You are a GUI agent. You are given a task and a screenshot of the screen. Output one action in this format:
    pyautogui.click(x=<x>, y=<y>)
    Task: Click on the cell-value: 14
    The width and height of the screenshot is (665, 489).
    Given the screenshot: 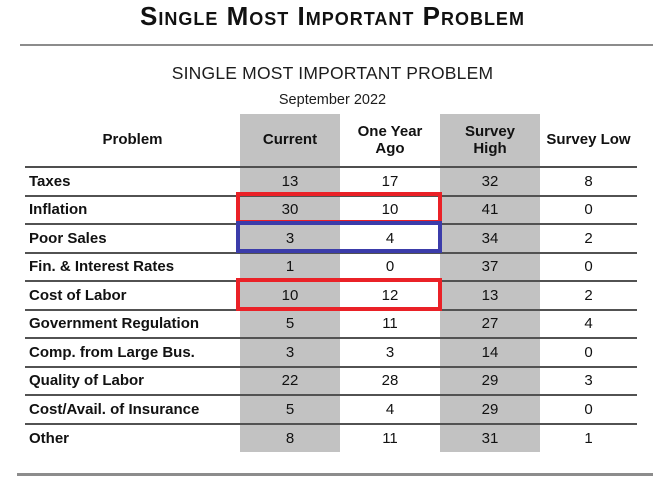 What is the action you would take?
    pyautogui.click(x=490, y=353)
    